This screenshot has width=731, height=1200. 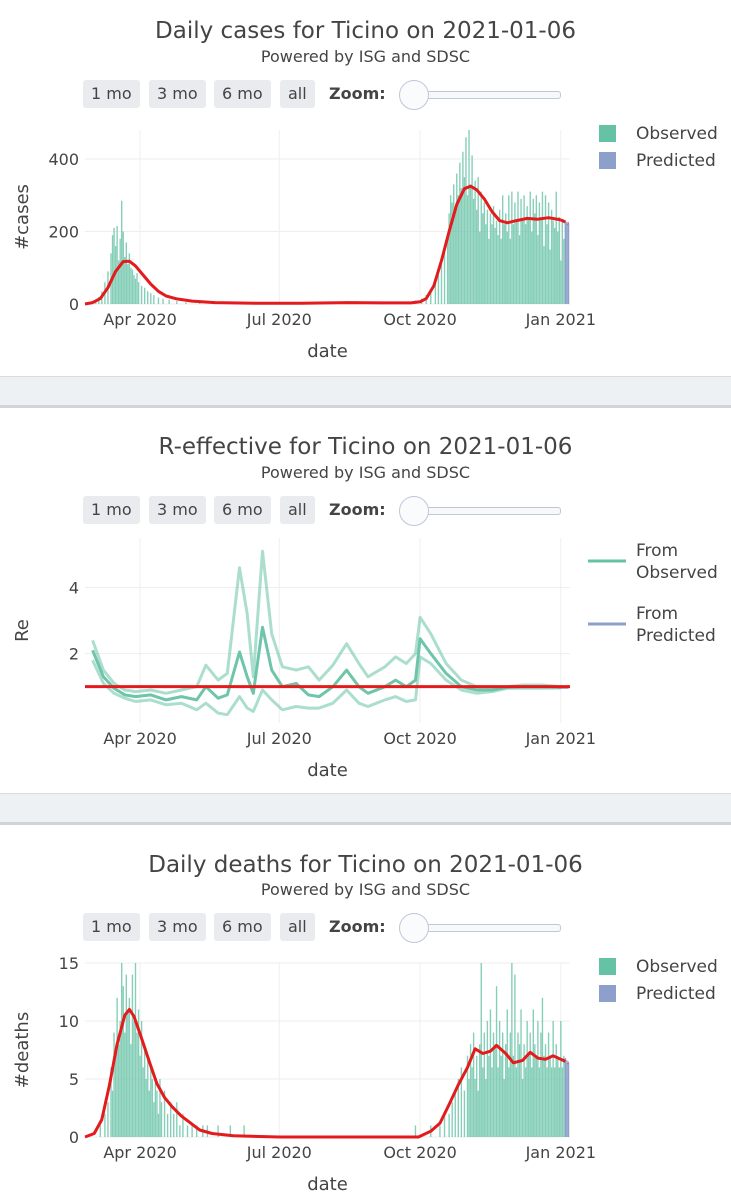 What do you see at coordinates (365, 472) in the screenshot?
I see `re-chart-subtitle: Powered by ISG and SDSC` at bounding box center [365, 472].